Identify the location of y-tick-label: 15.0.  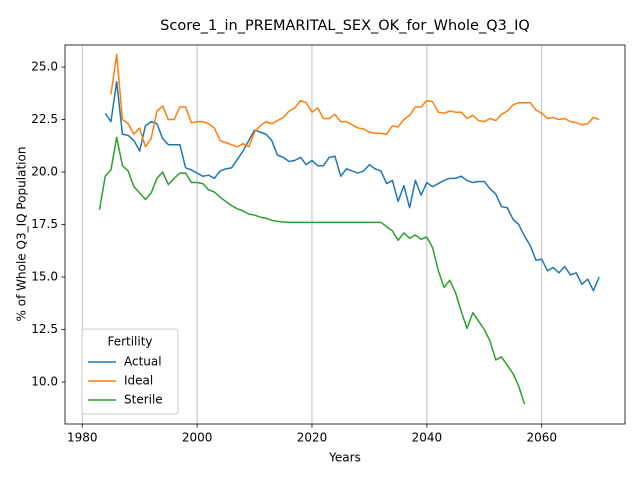
(44, 277).